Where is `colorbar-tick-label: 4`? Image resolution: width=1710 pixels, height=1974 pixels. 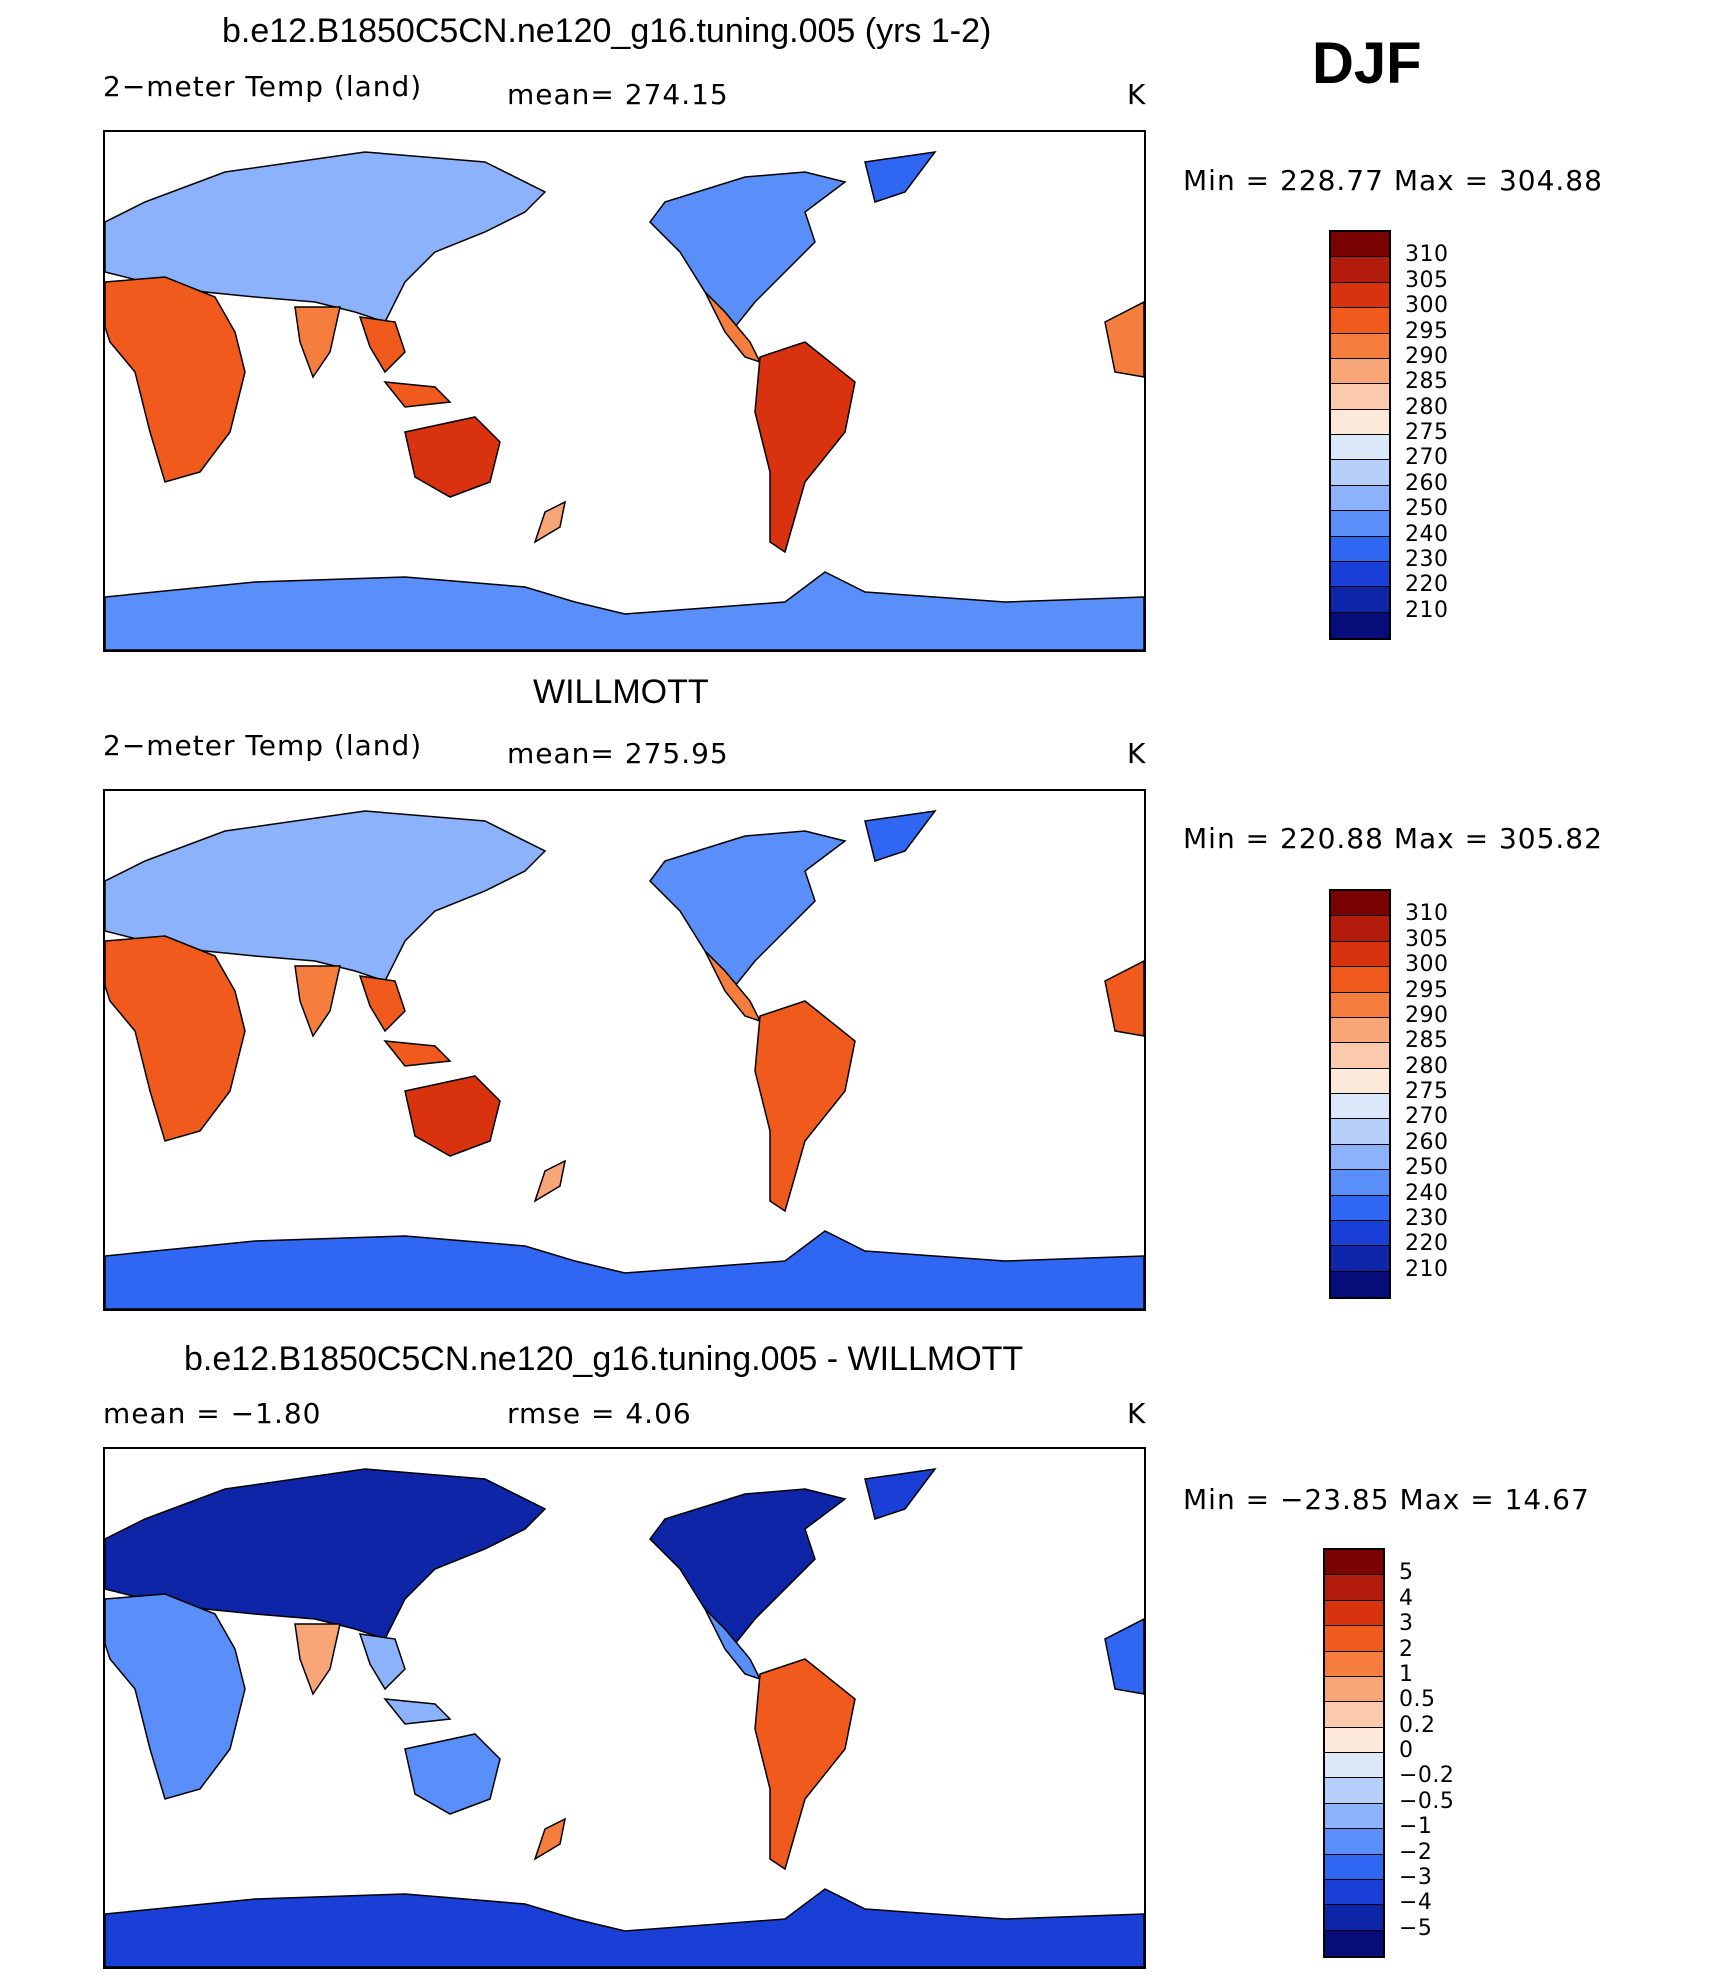 colorbar-tick-label: 4 is located at coordinates (1406, 1598).